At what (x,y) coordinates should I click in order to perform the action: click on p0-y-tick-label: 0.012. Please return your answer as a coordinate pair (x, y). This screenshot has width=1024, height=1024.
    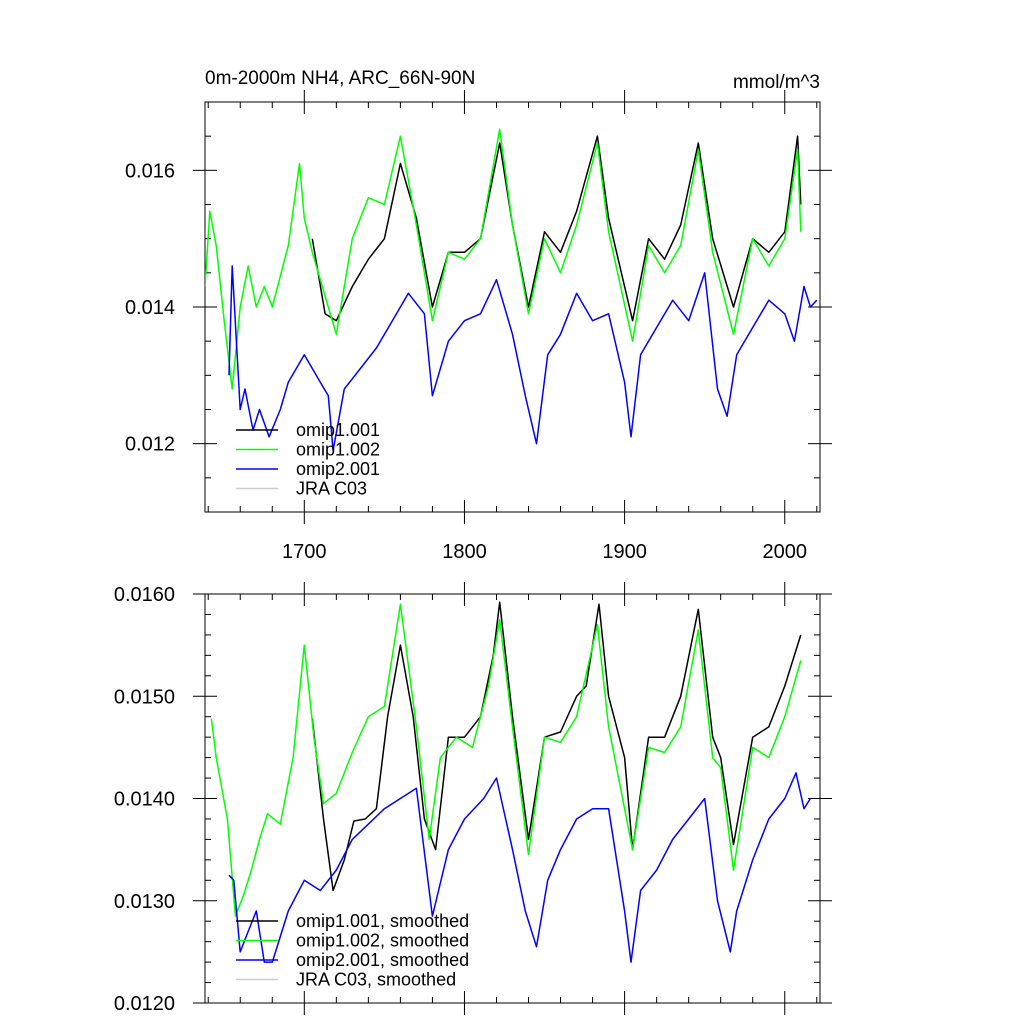
    Looking at the image, I should click on (150, 445).